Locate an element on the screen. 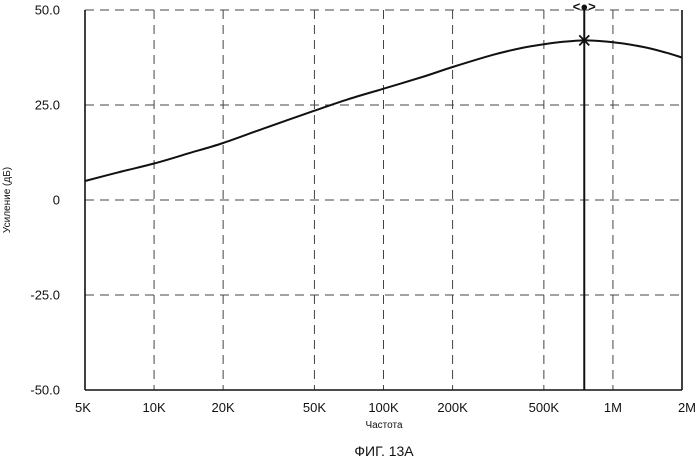 The width and height of the screenshot is (700, 459). x-tick-label: 2M is located at coordinates (687, 407).